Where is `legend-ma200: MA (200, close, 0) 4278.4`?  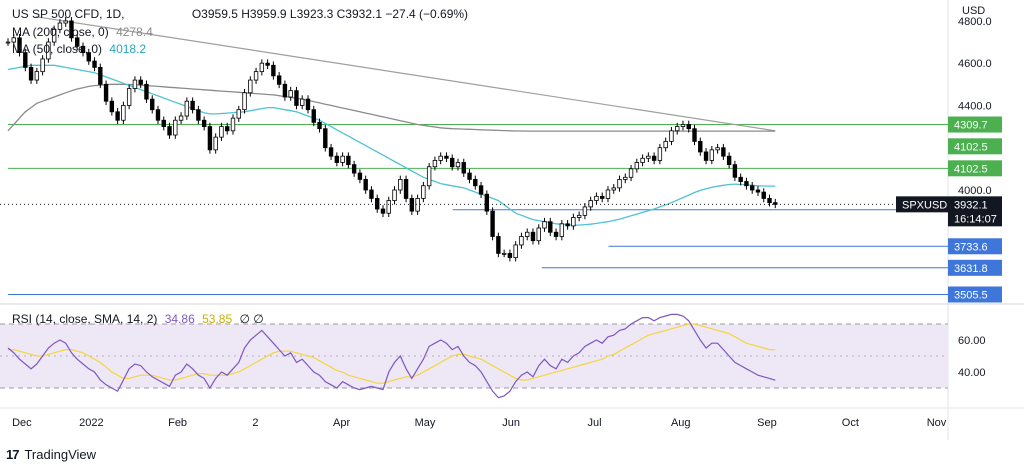 legend-ma200: MA (200, close, 0) 4278.4 is located at coordinates (84, 32).